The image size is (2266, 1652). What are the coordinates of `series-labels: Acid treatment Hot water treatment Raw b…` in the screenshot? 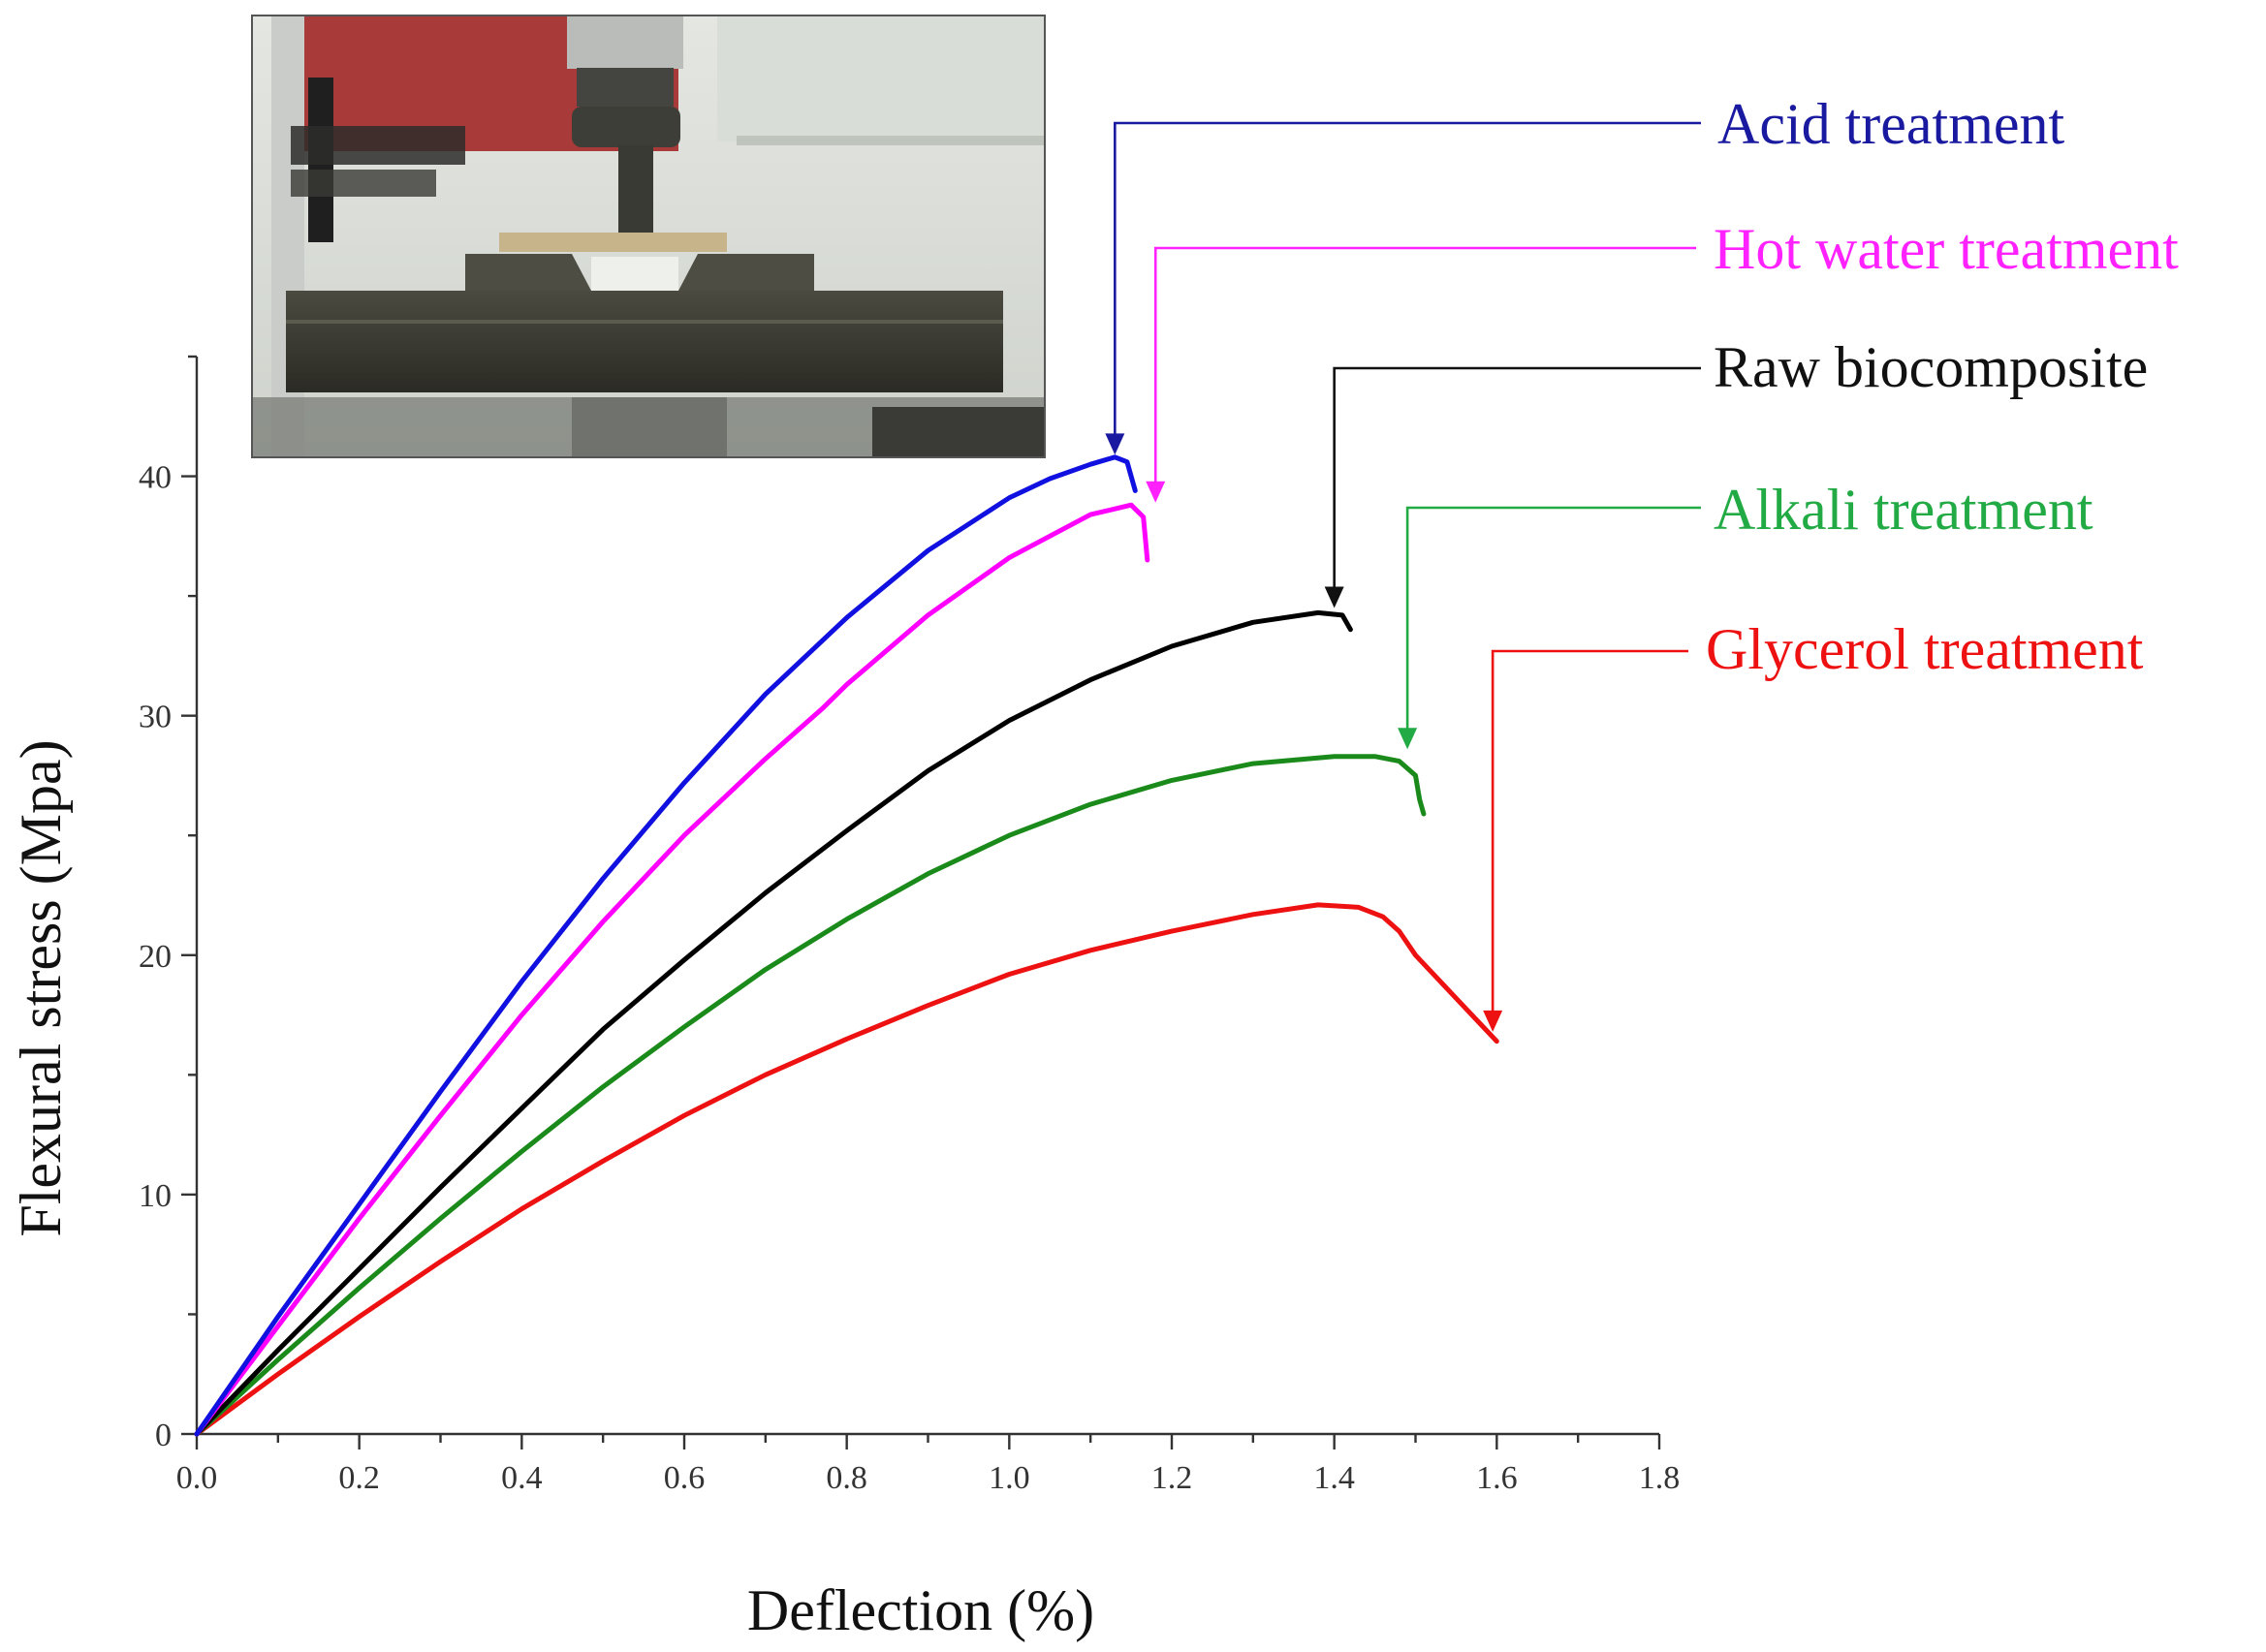 It's located at (1943, 386).